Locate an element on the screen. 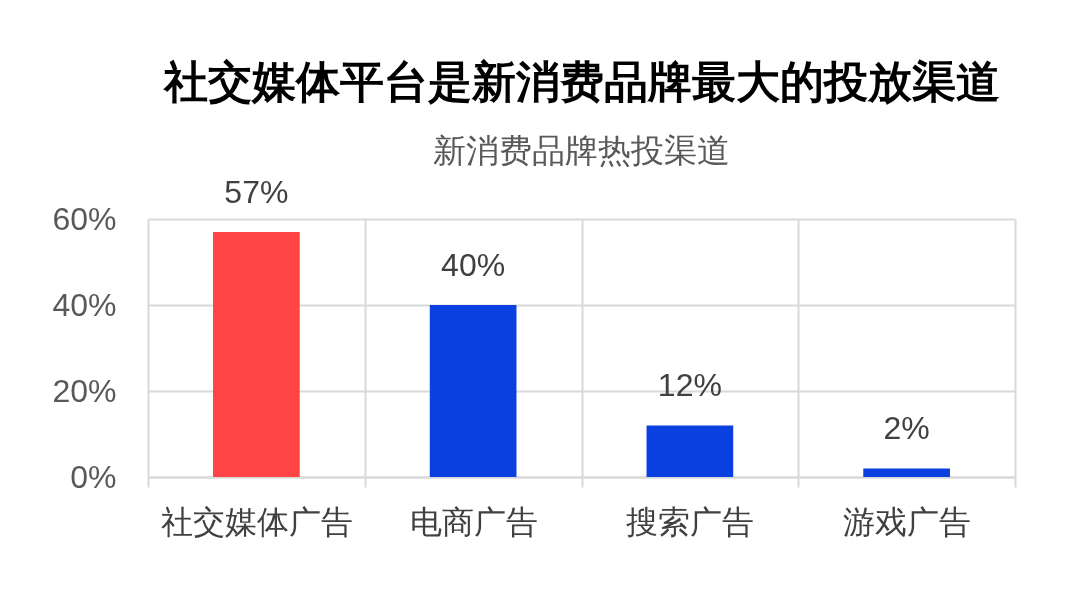 Image resolution: width=1067 pixels, height=598 pixels. y-tick-label: 0% is located at coordinates (93, 476).